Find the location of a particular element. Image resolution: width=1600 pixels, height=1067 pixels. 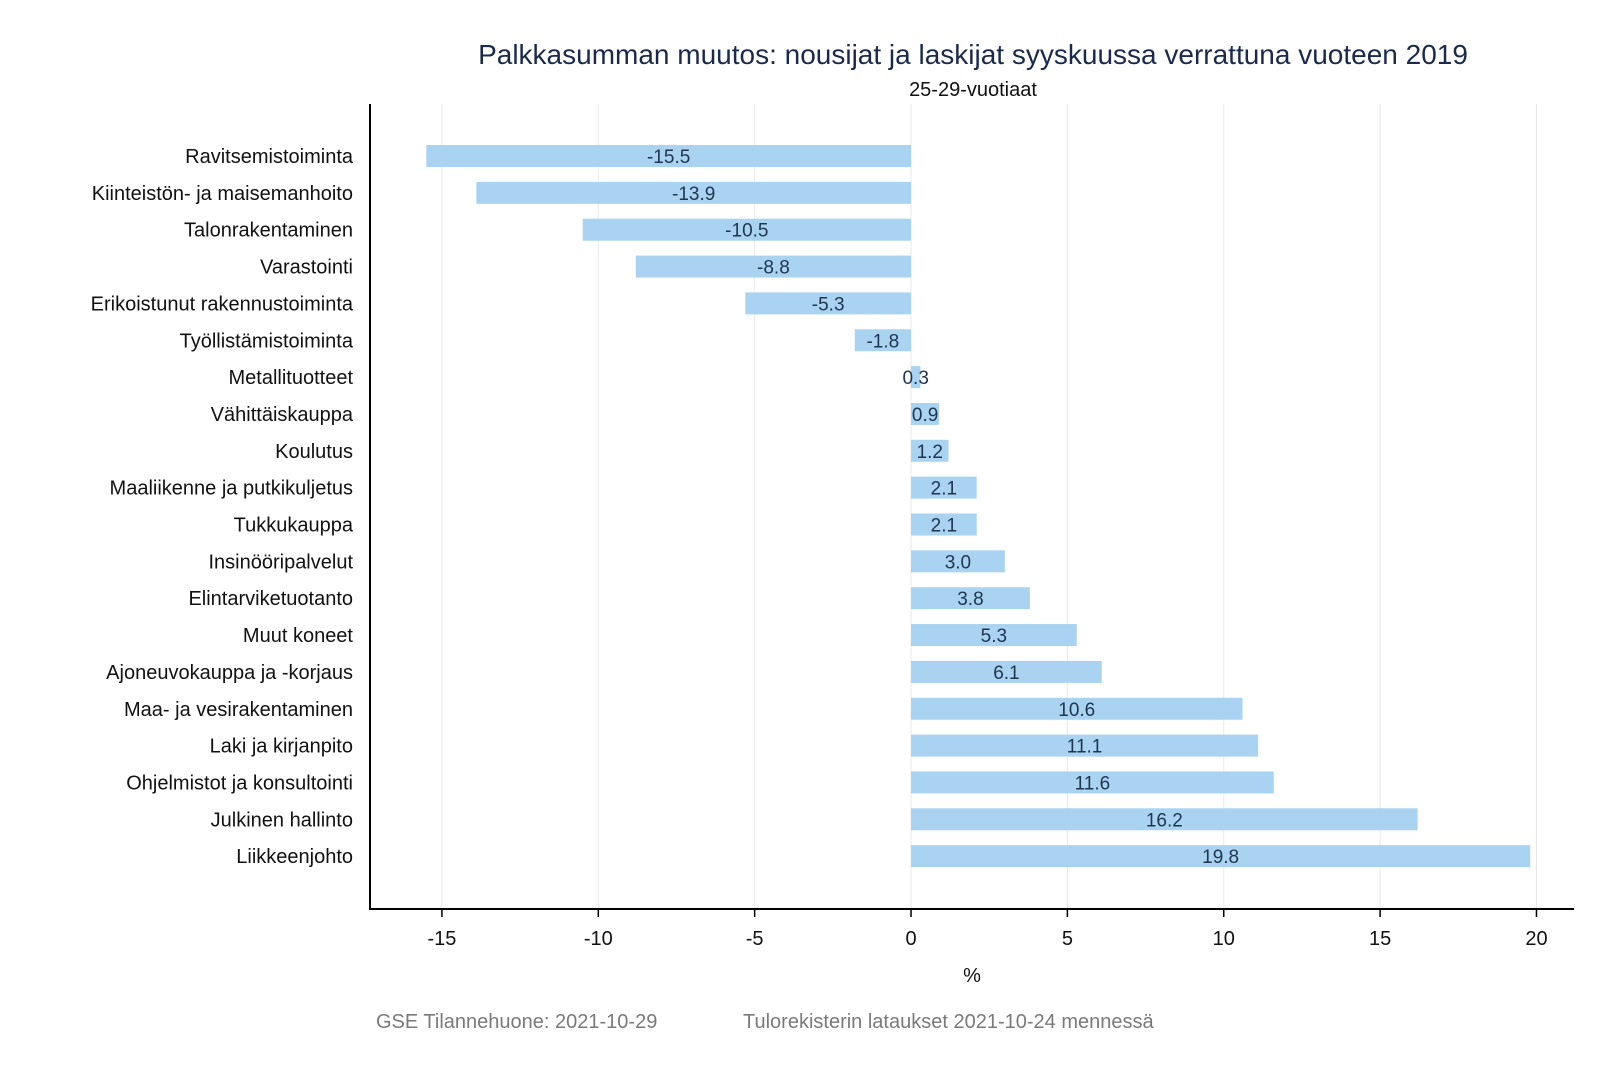

bar-value-label: 3.8 is located at coordinates (970, 599).